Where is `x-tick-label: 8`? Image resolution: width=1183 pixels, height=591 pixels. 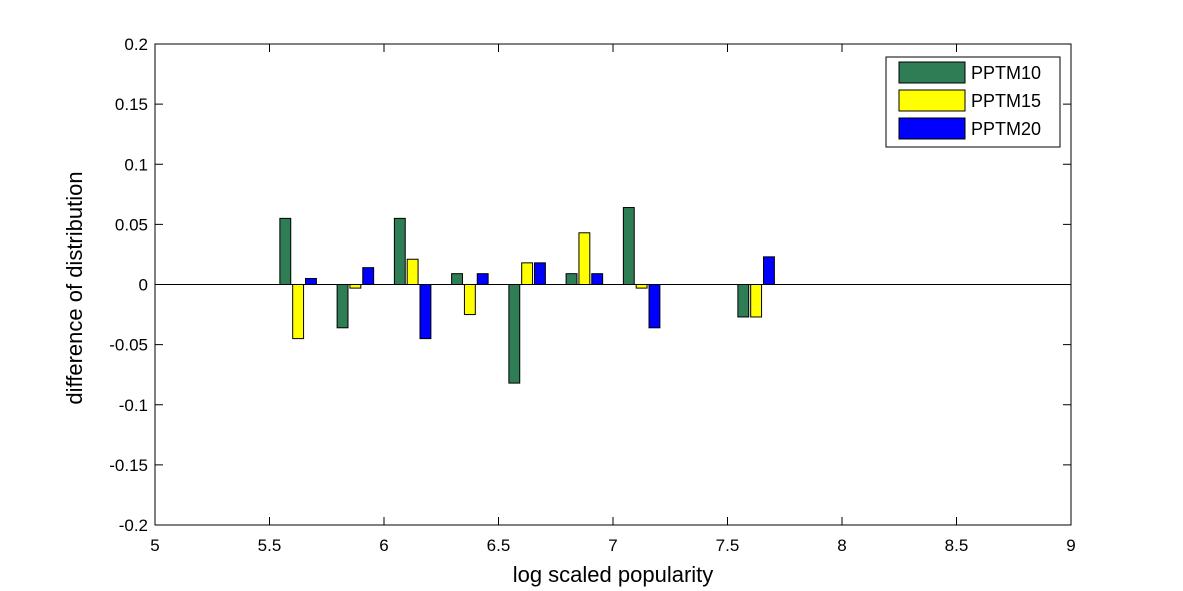 x-tick-label: 8 is located at coordinates (841, 545).